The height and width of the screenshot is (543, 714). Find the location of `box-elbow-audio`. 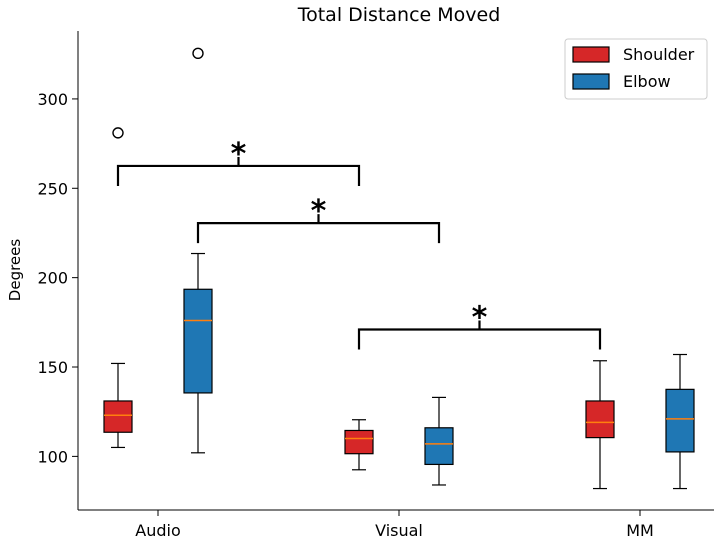

box-elbow-audio is located at coordinates (198, 250).